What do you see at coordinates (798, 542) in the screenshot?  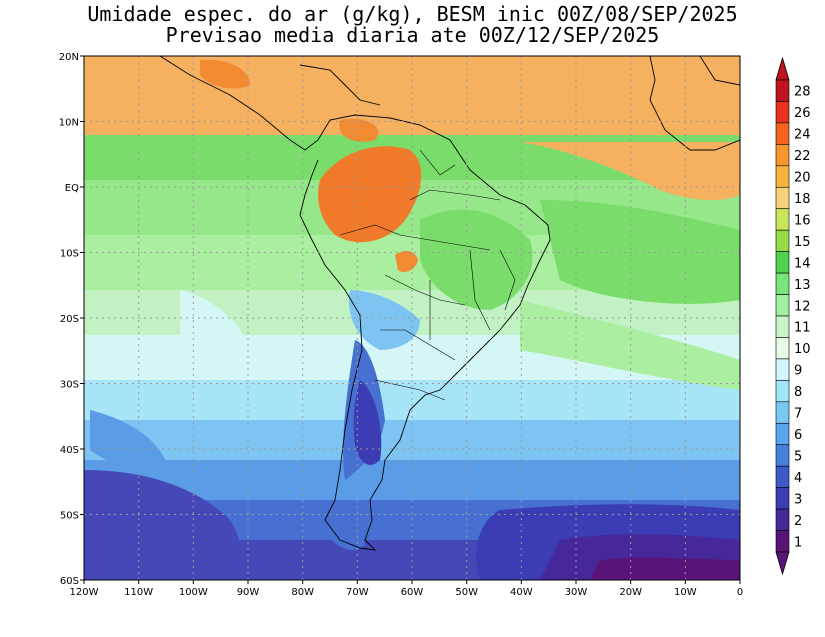 I see `colorbar-label: 1` at bounding box center [798, 542].